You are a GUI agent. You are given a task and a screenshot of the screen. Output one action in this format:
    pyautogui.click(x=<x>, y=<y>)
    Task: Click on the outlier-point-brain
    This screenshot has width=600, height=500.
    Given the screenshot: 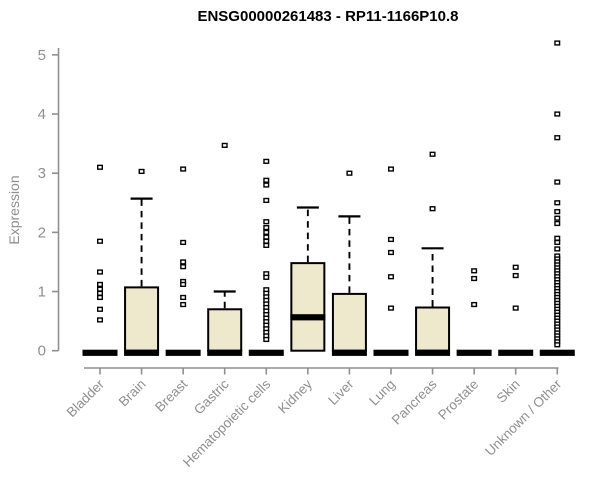 What is the action you would take?
    pyautogui.click(x=141, y=171)
    